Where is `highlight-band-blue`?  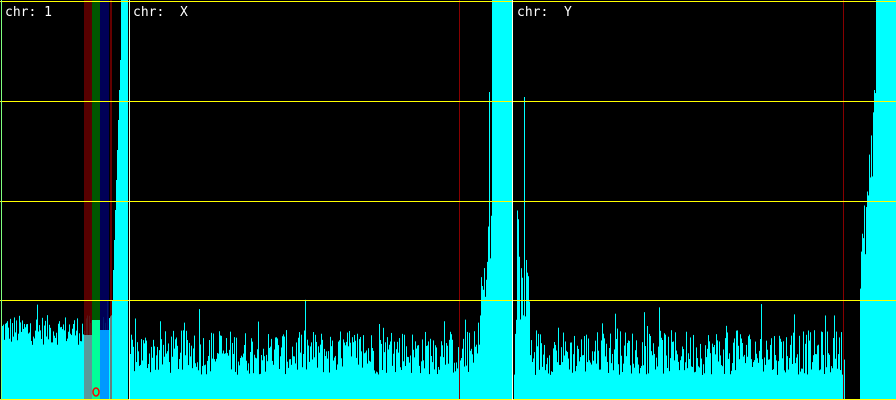
highlight-band-blue is located at coordinates (104, 200).